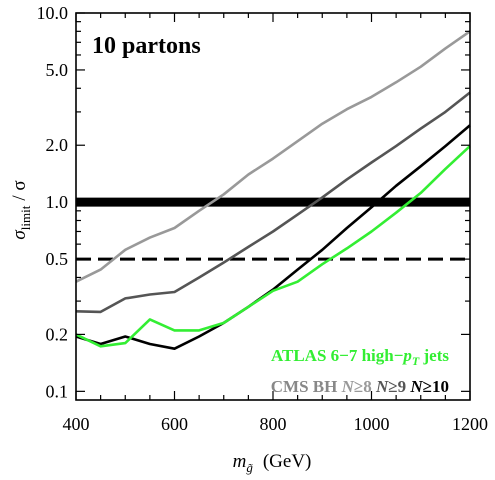 This screenshot has height=480, width=495. Describe the element at coordinates (53, 13) in the screenshot. I see `y-tick-label: 10.0` at that location.